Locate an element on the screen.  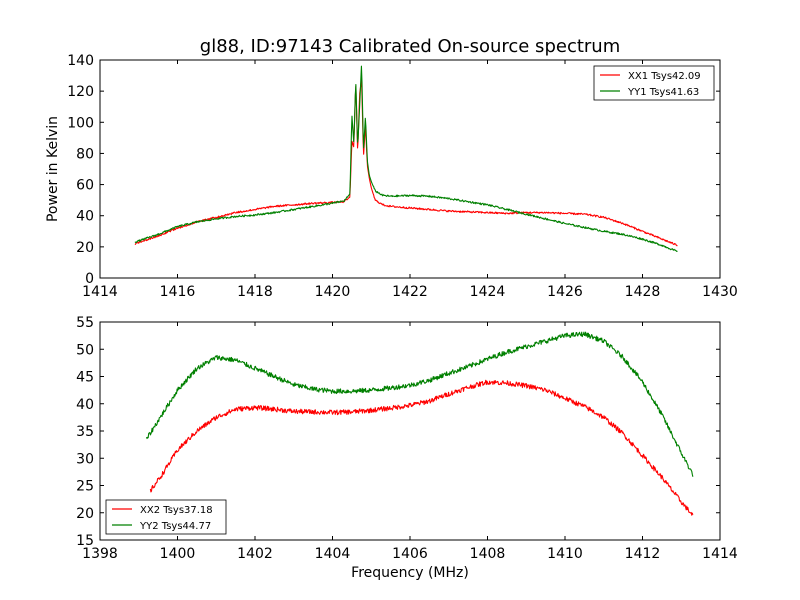
bottom-legend-label-xx2: XX2 Tsys37.18 is located at coordinates (176, 510).